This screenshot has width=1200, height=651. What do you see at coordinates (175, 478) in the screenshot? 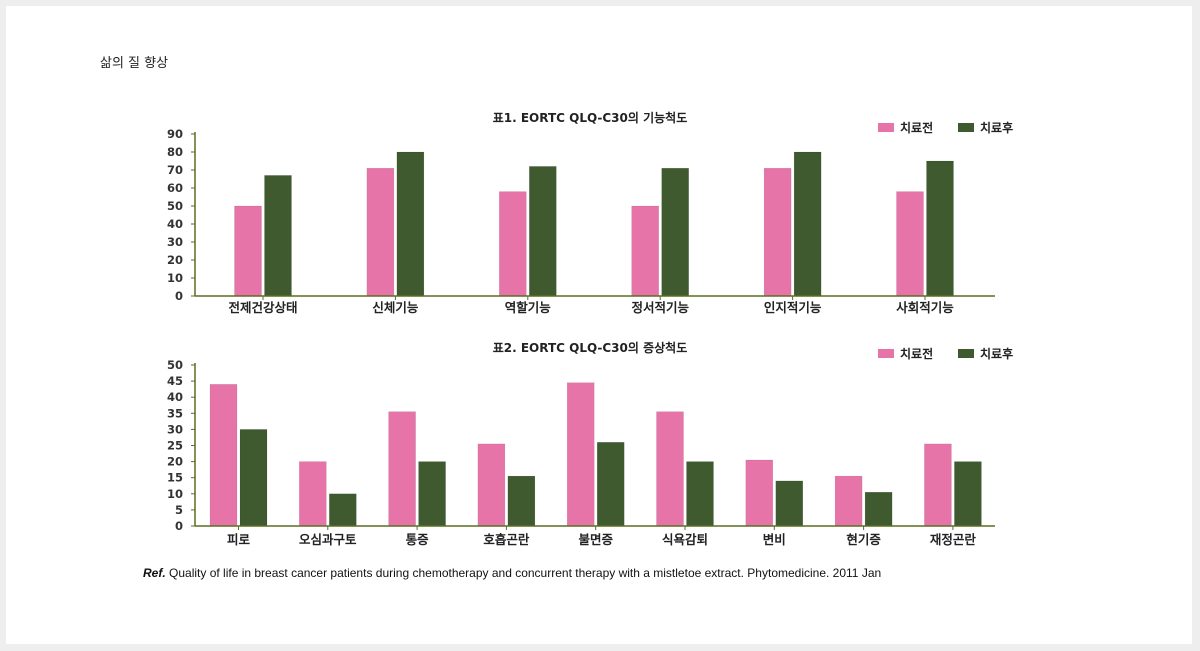
I see `y-tick-label: 15` at bounding box center [175, 478].